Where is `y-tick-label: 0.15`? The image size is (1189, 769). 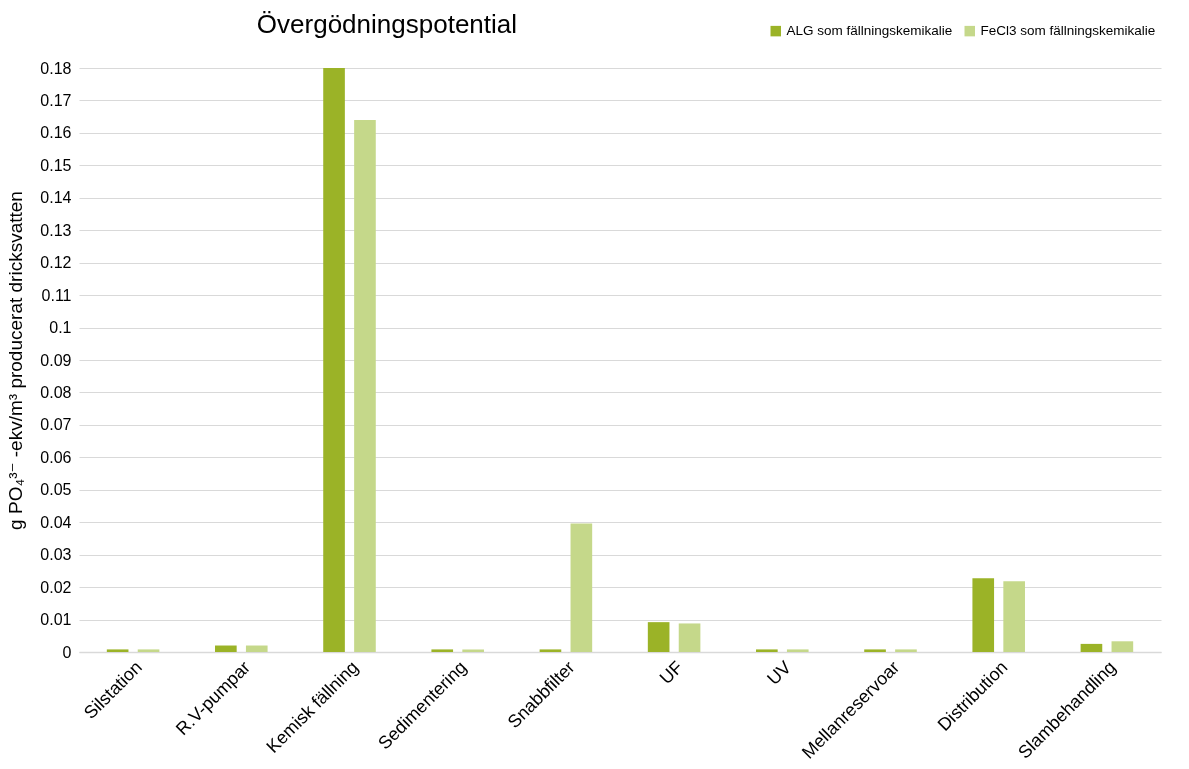 y-tick-label: 0.15 is located at coordinates (56, 165).